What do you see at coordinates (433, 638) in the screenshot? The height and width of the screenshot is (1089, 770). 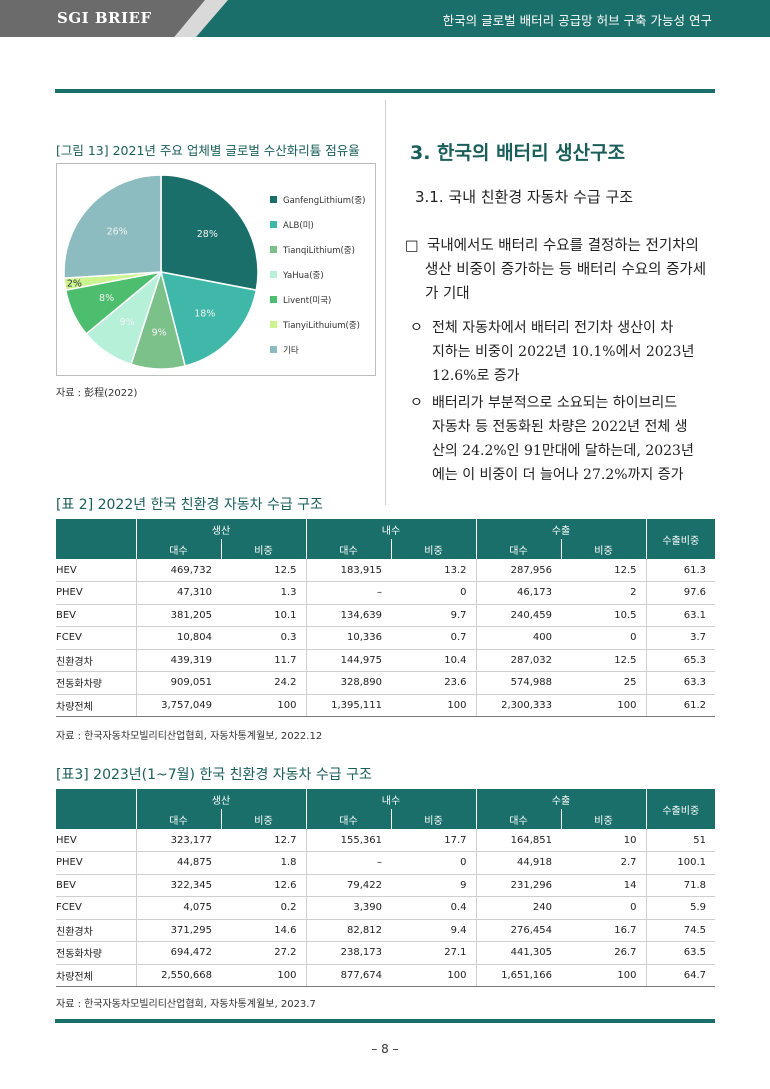 I see `table-cell: 0.7` at bounding box center [433, 638].